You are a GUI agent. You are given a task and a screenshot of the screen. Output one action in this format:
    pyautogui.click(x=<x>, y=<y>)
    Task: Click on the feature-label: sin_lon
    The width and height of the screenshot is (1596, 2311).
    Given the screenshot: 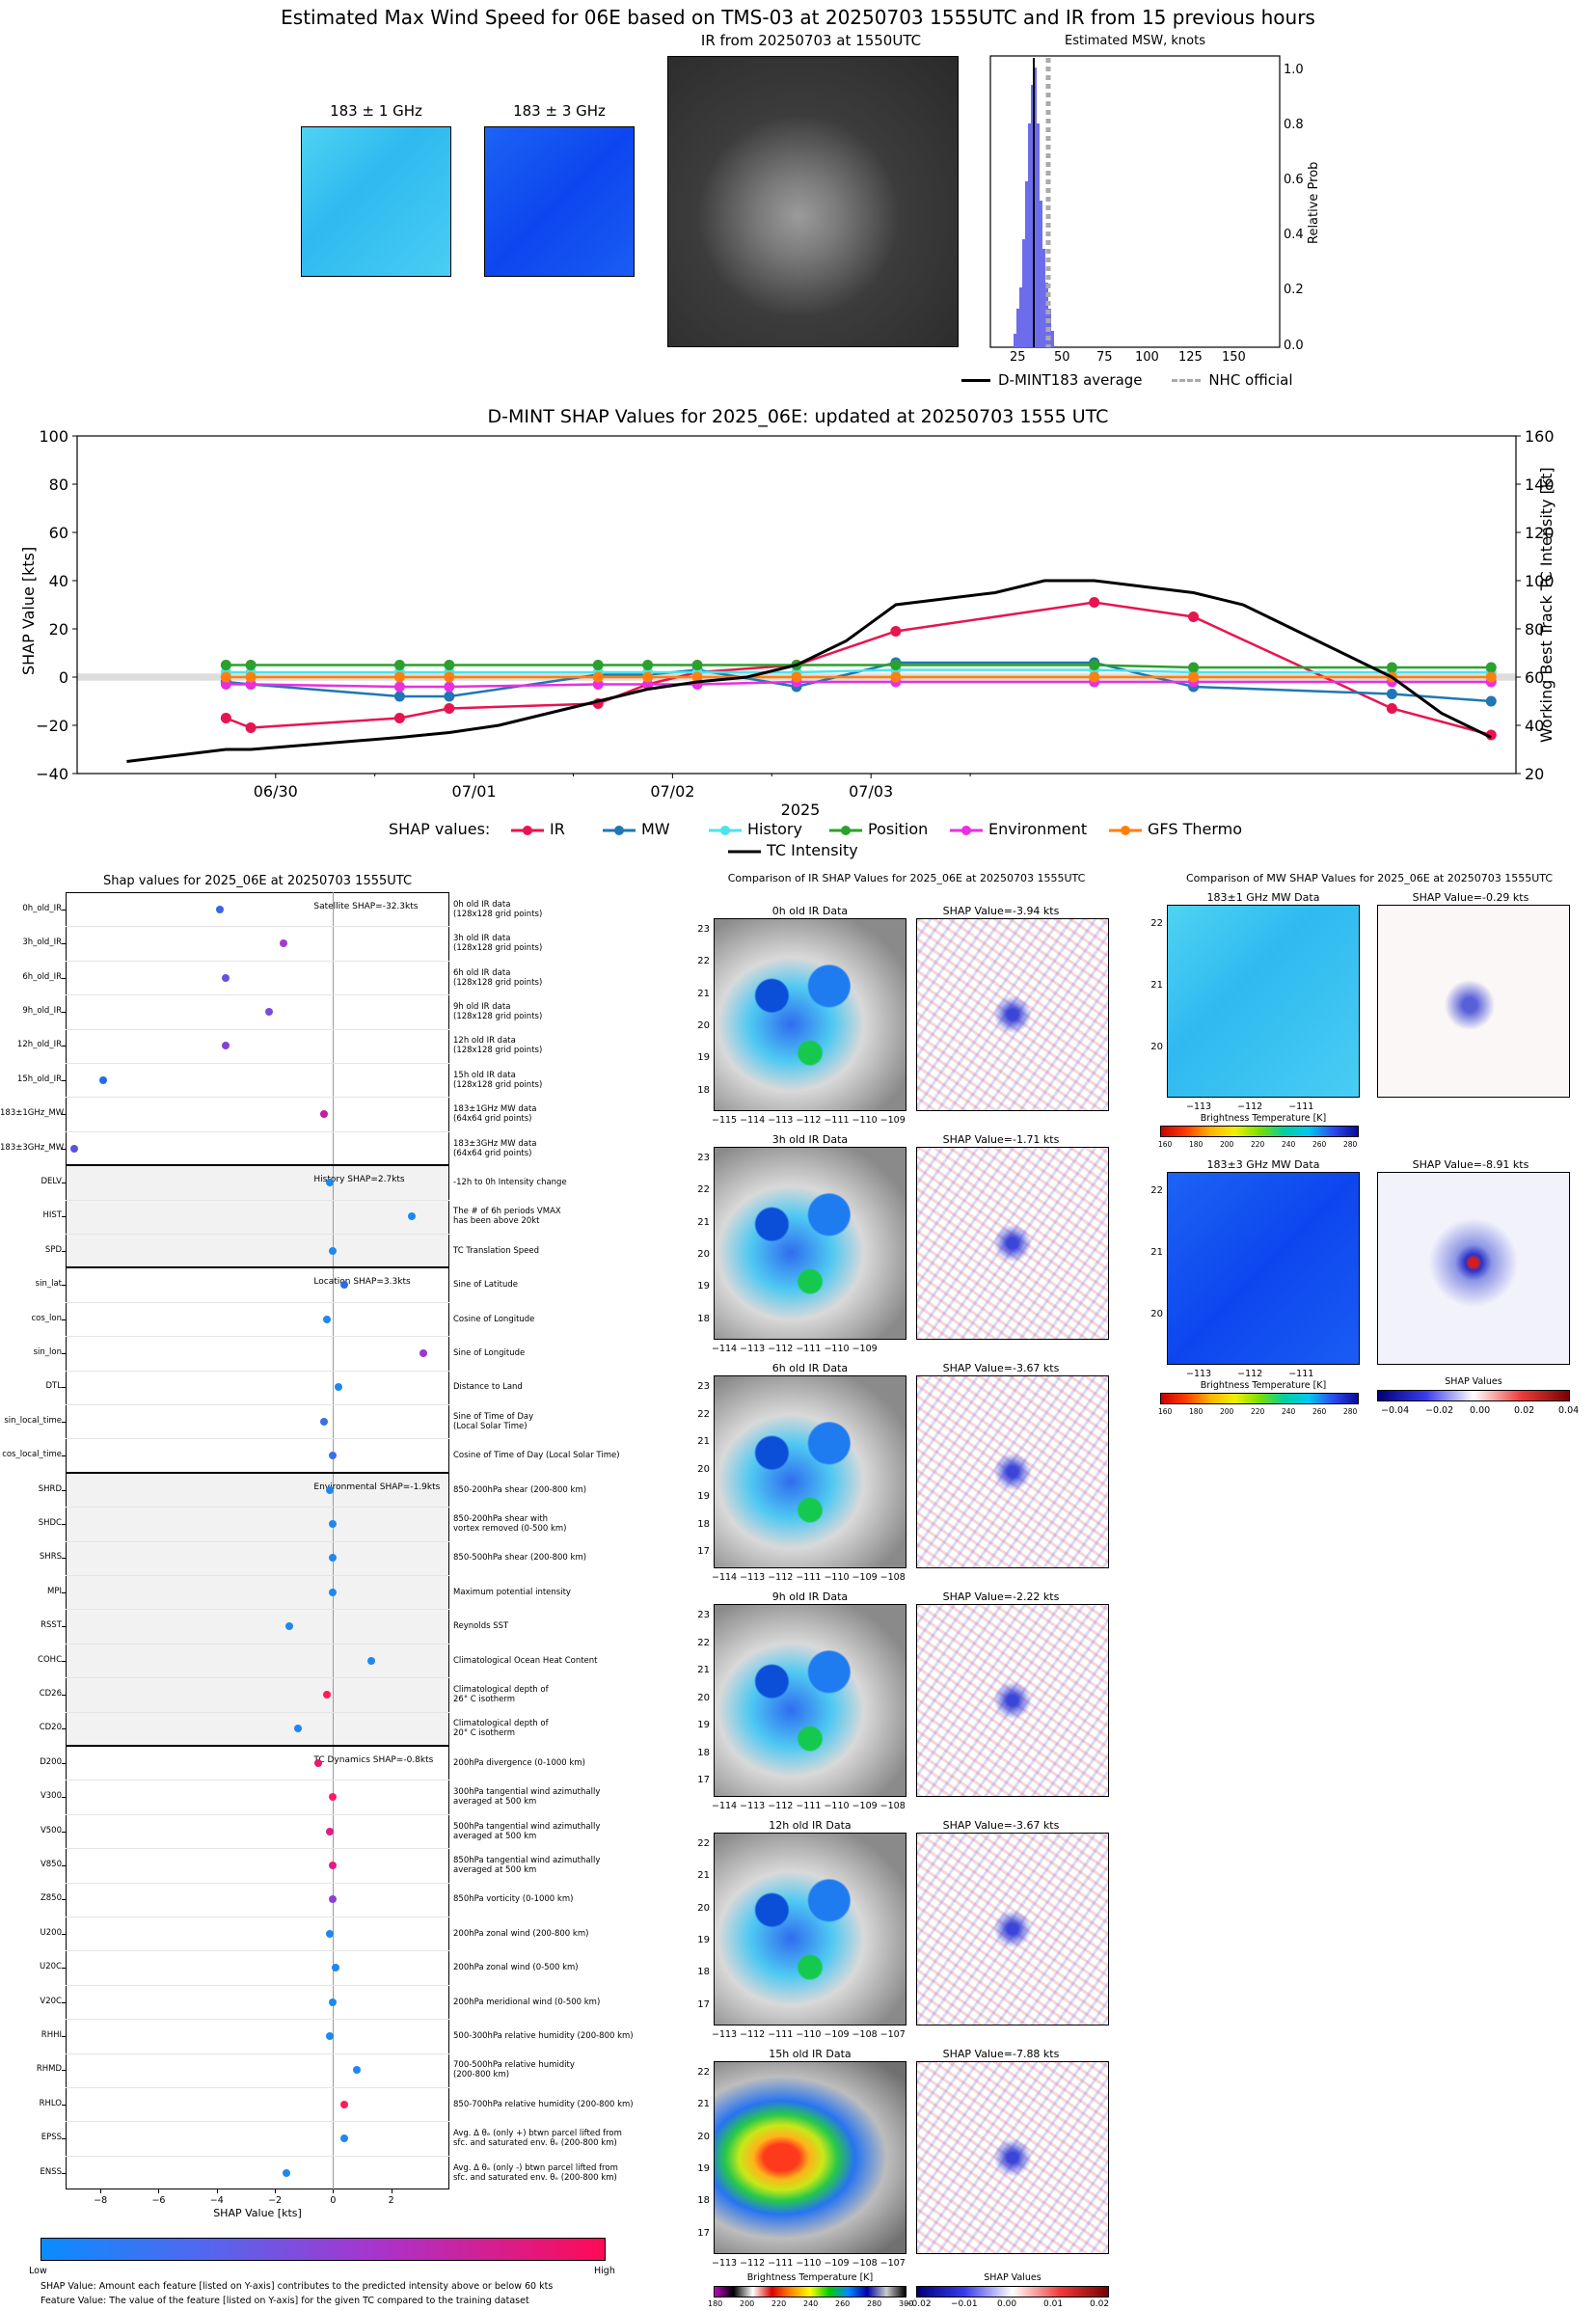 What is the action you would take?
    pyautogui.click(x=48, y=1351)
    